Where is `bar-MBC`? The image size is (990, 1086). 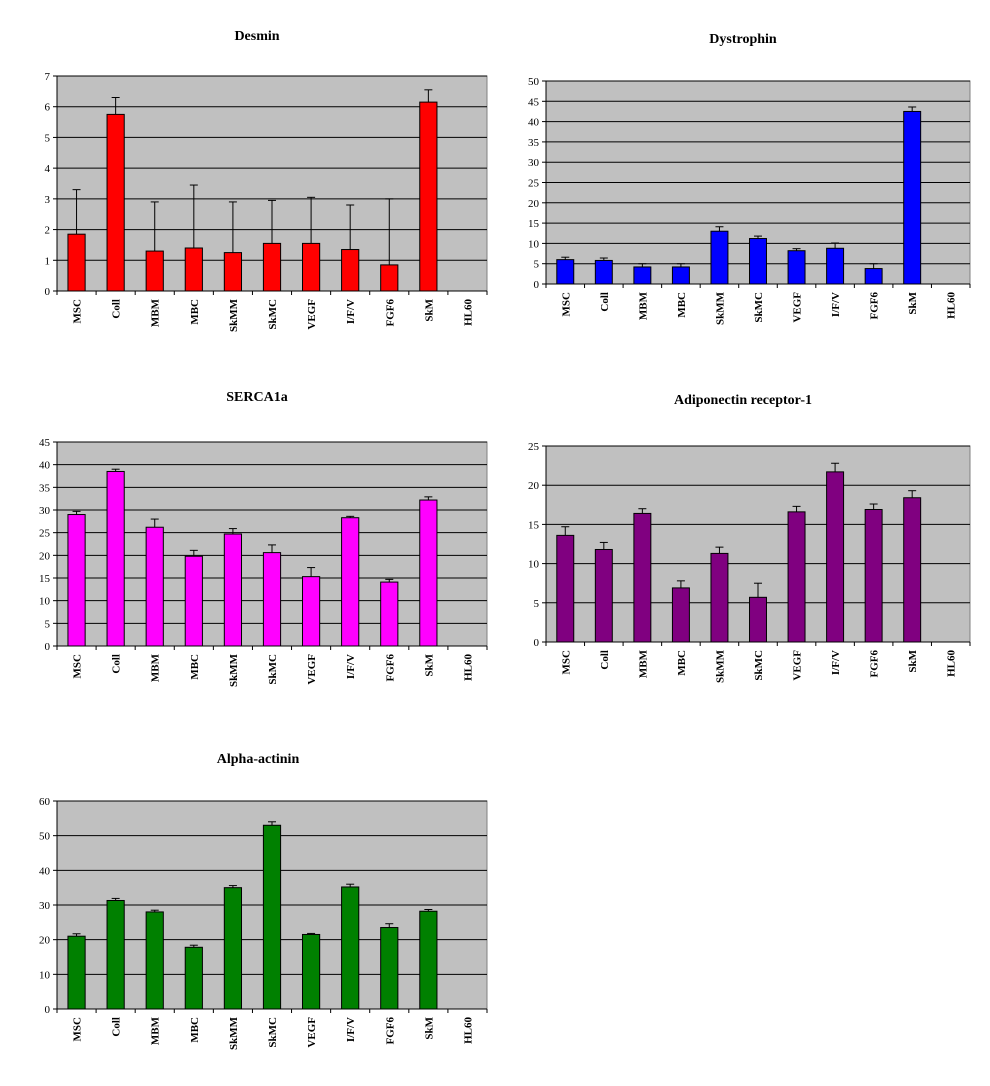
bar-MBC is located at coordinates (193, 978).